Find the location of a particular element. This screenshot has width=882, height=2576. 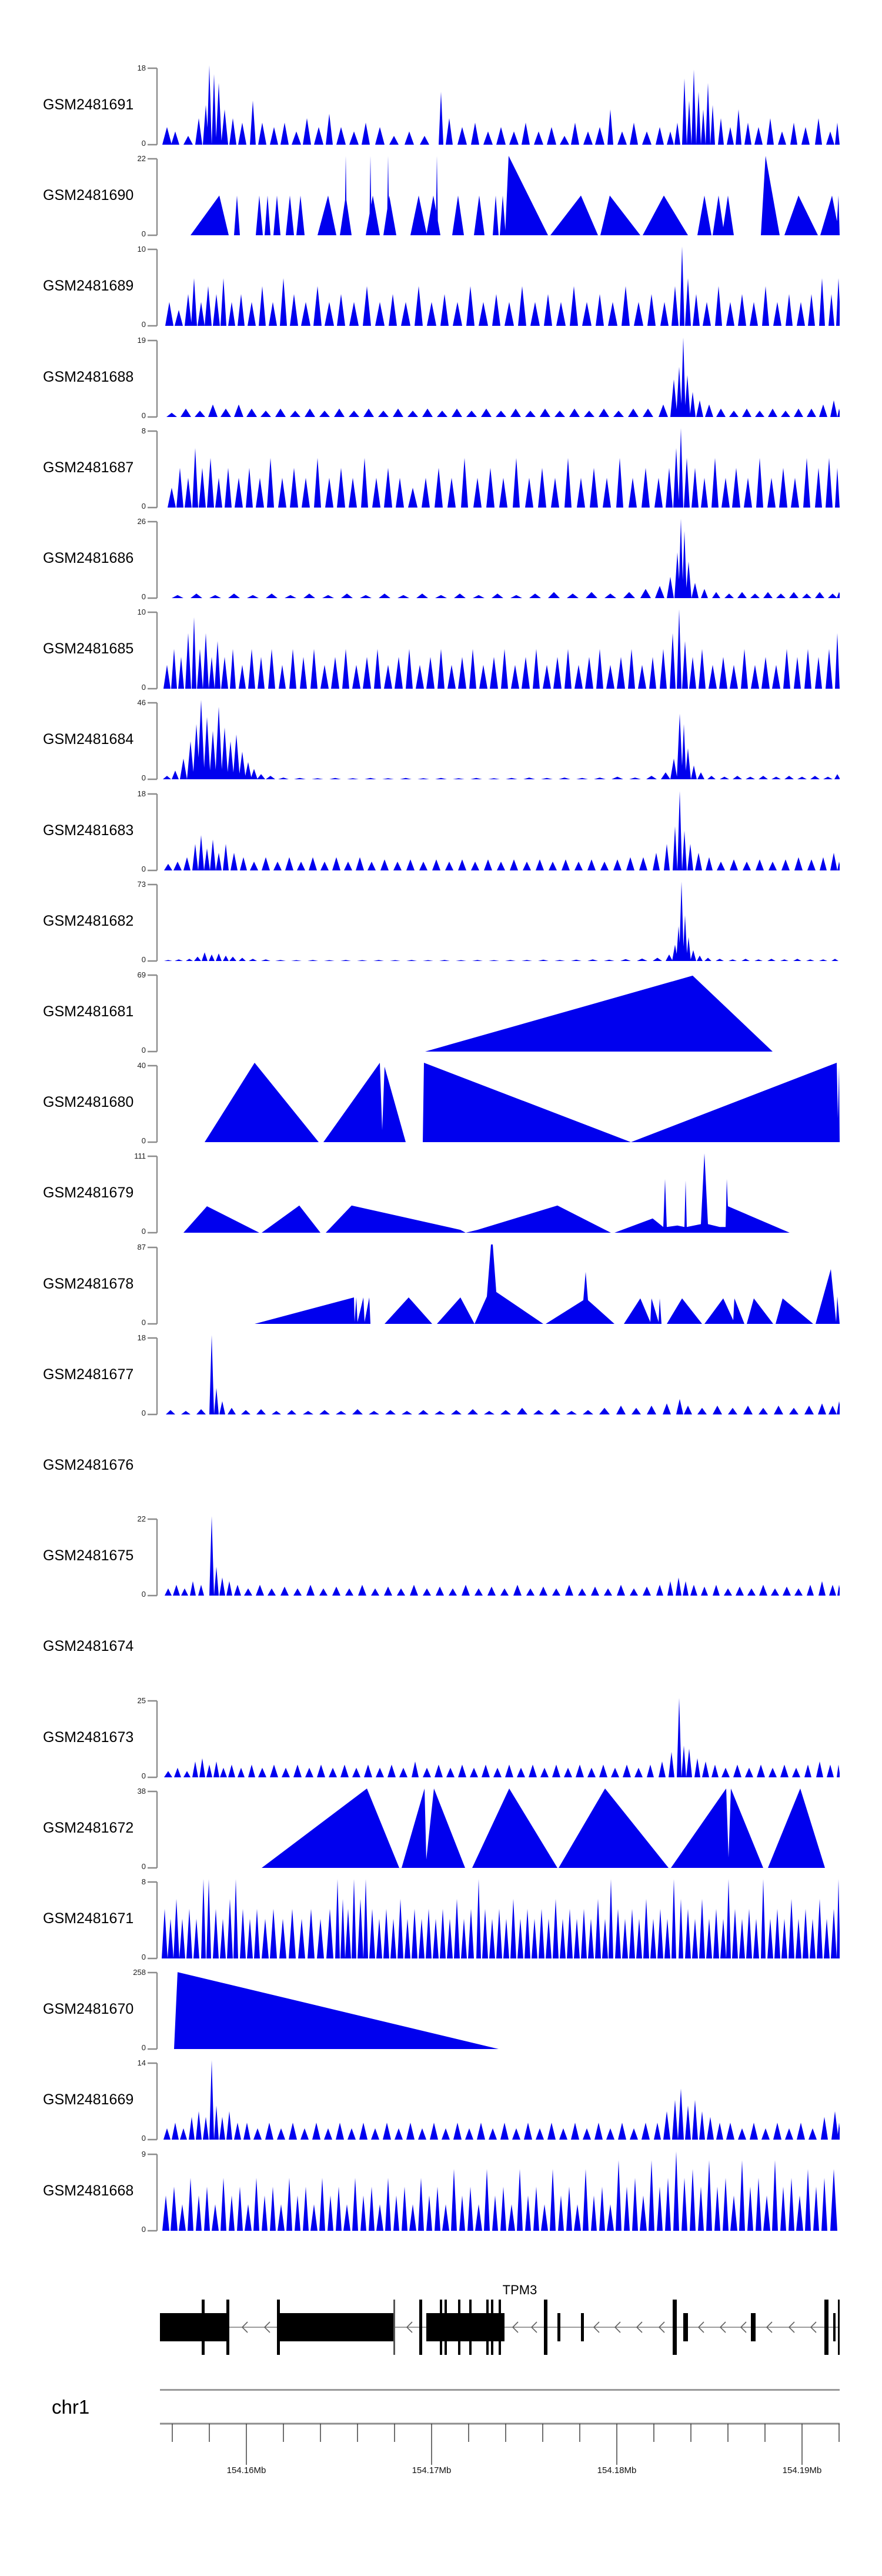

track-label: GSM2481674 is located at coordinates (88, 1646).